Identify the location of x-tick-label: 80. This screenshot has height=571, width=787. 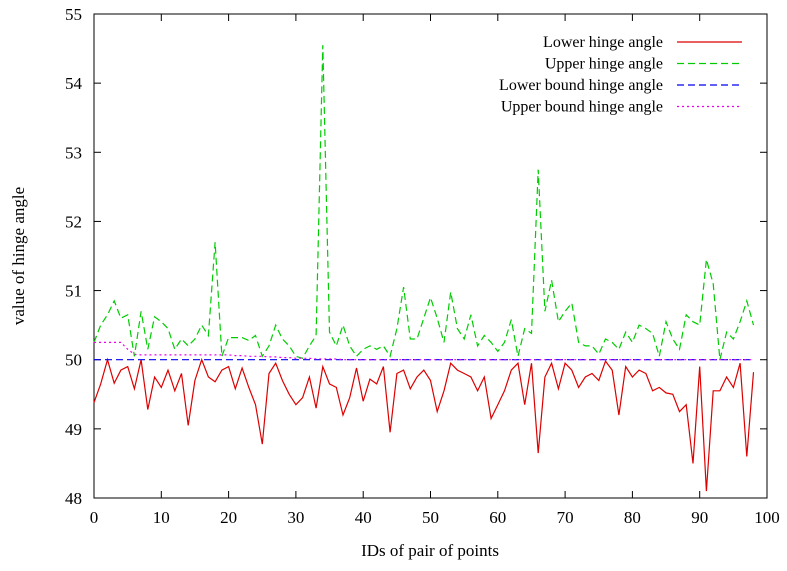
(632, 517).